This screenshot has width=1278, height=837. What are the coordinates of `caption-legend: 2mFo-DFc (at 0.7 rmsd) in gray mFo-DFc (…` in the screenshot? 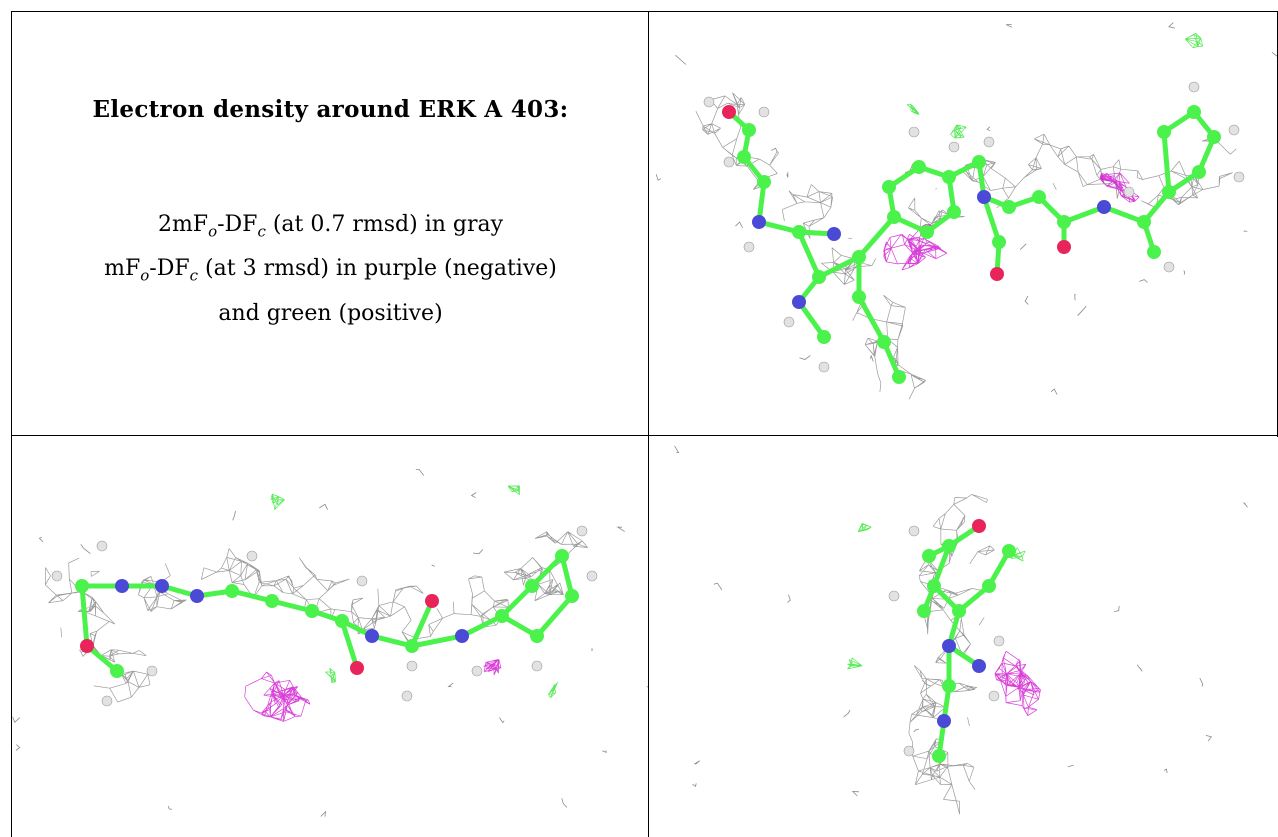 It's located at (330, 269).